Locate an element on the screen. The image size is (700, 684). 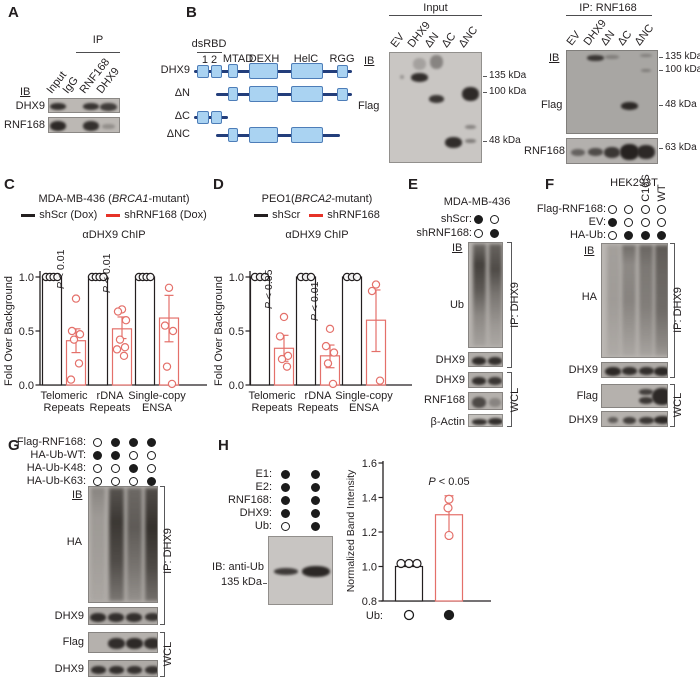
title-pre: PEO1( is located at coordinates (278, 199).